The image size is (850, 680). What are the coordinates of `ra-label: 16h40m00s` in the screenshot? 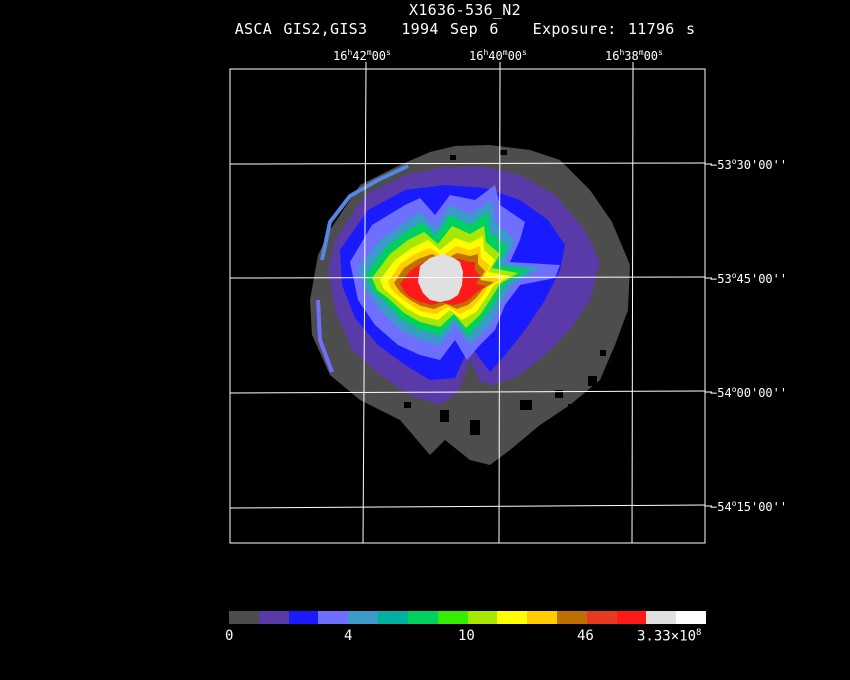 It's located at (498, 55).